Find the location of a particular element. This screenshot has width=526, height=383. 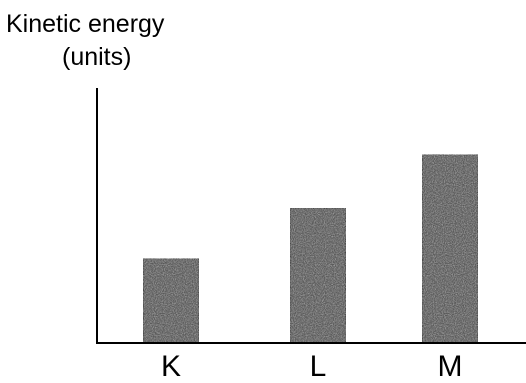

y-axis-label-line-2: (units) is located at coordinates (96, 57).